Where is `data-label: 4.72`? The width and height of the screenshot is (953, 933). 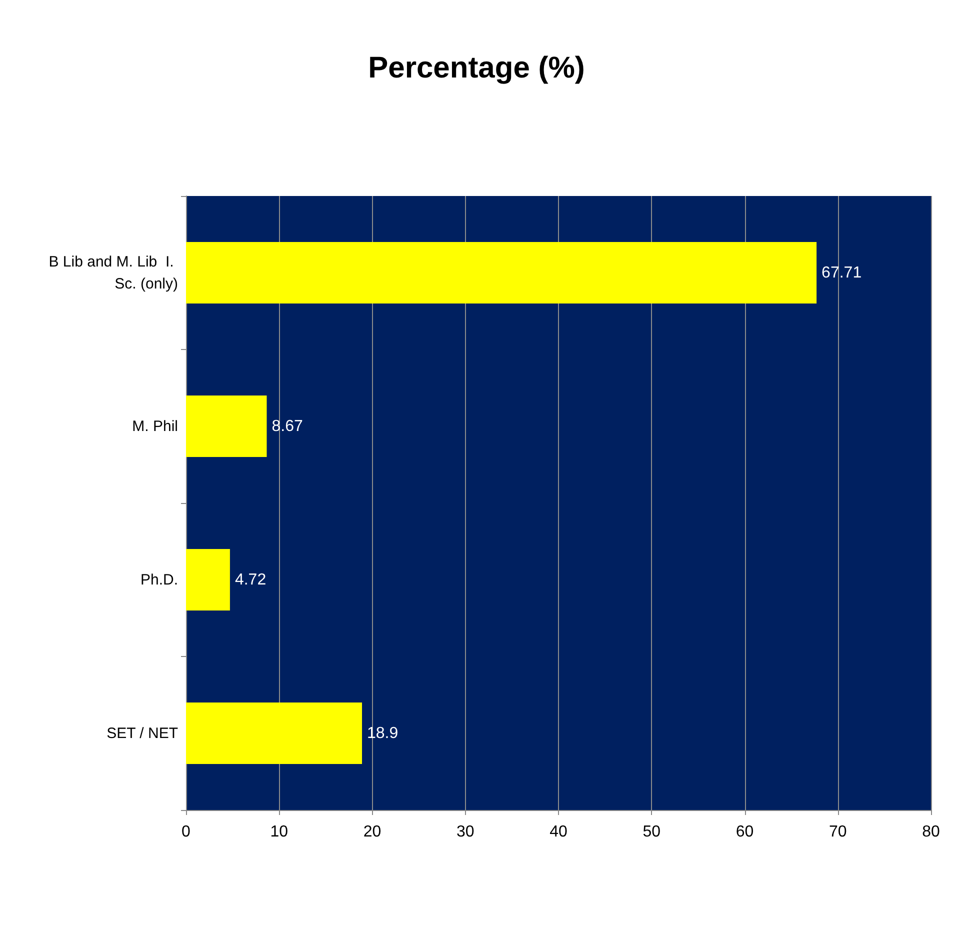
data-label: 4.72 is located at coordinates (250, 579).